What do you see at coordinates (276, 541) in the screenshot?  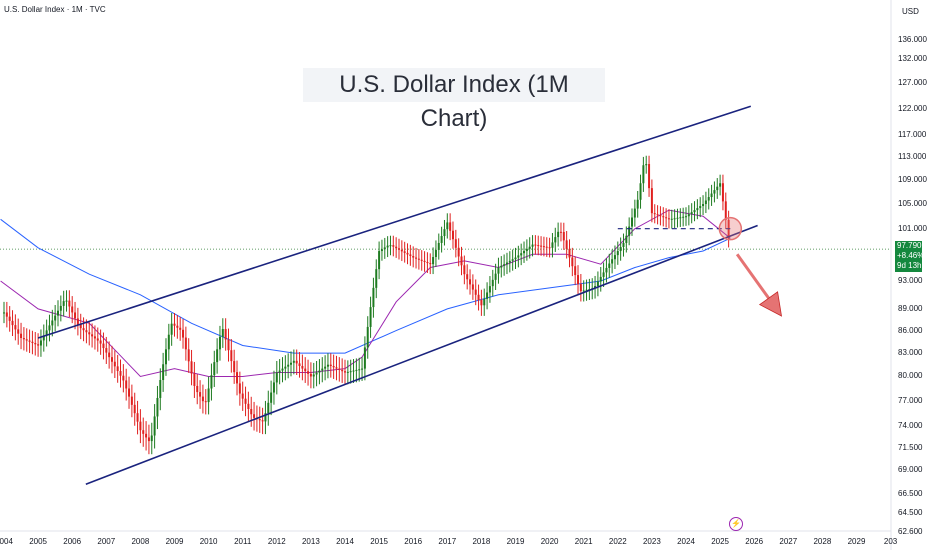 I see `time-tick-label: 2012` at bounding box center [276, 541].